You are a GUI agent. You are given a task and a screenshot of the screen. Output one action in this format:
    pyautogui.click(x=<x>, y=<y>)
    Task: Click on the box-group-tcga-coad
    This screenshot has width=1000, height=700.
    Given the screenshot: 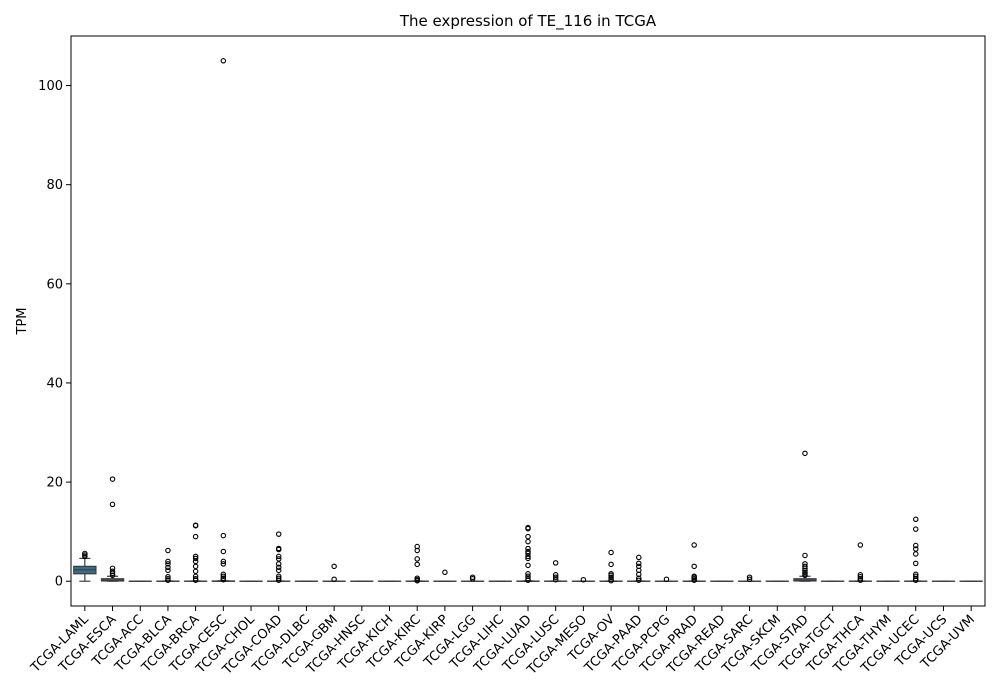 What is the action you would take?
    pyautogui.click(x=279, y=557)
    